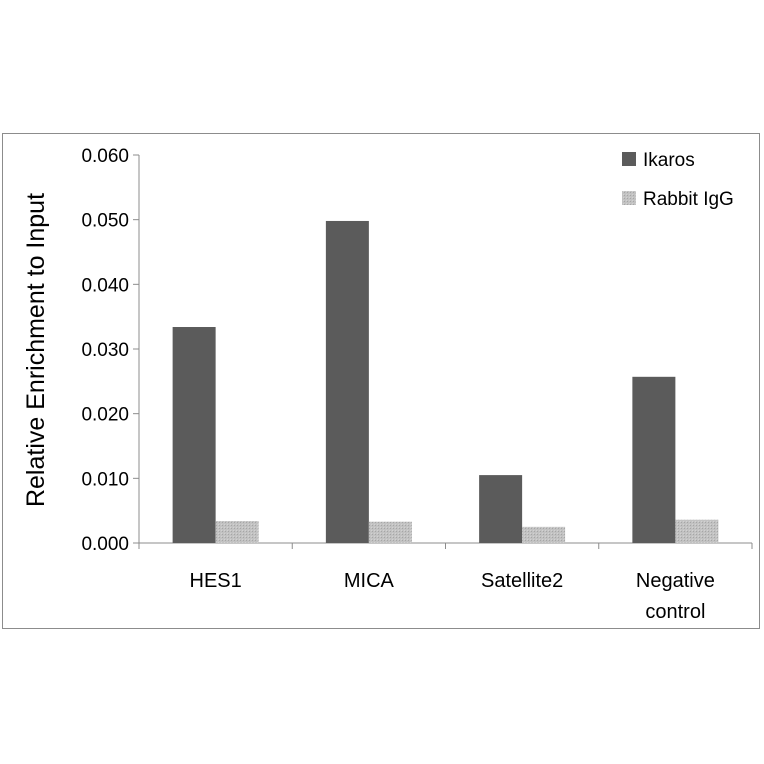 The height and width of the screenshot is (764, 764). What do you see at coordinates (669, 160) in the screenshot?
I see `legend-label: Ikaros` at bounding box center [669, 160].